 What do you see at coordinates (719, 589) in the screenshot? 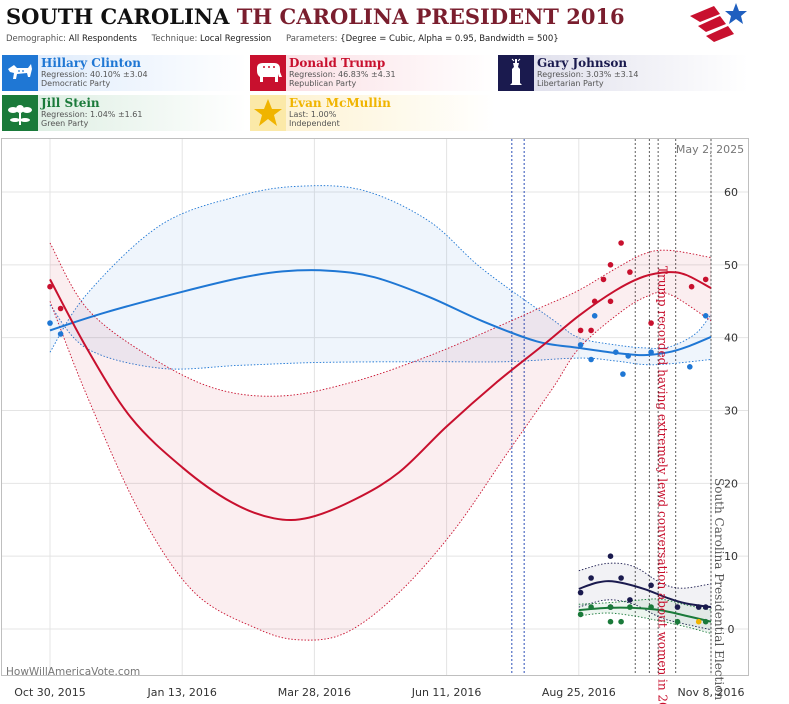
I see `annotation-election-day: South Carolina Presidential Election` at bounding box center [719, 589].